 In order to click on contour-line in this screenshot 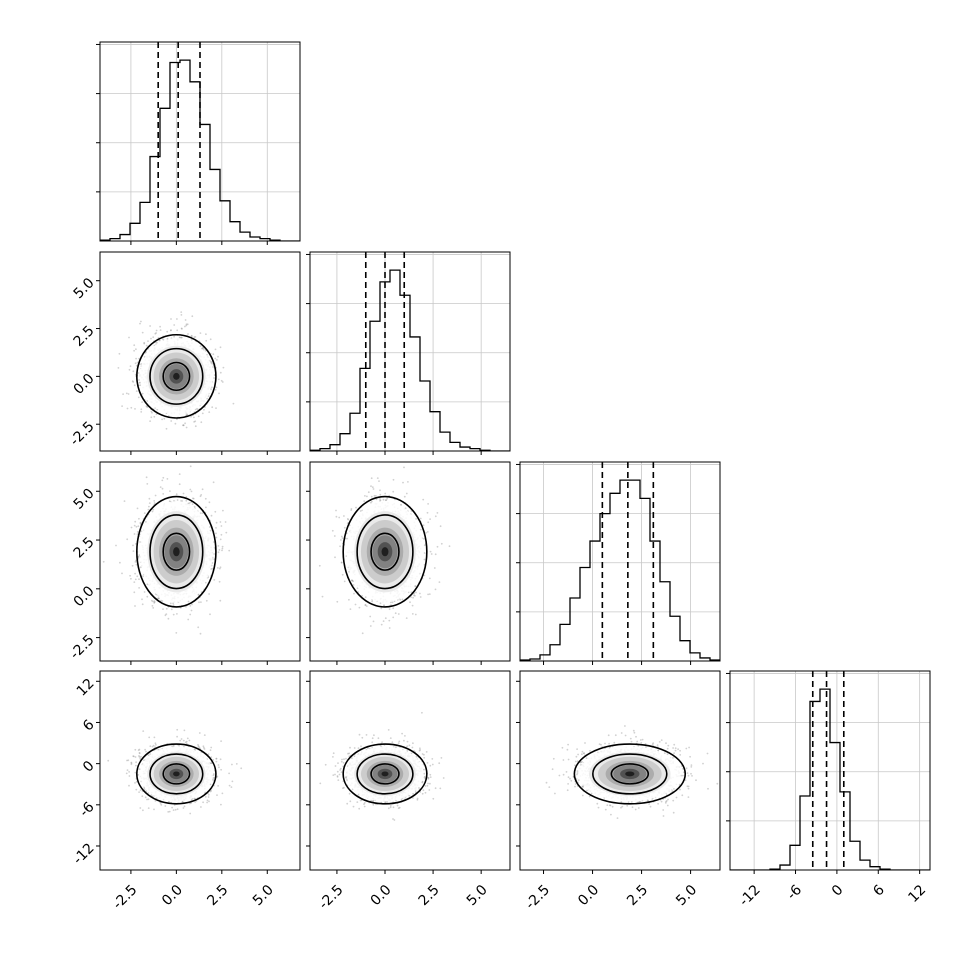, I will do `click(176, 552)`.